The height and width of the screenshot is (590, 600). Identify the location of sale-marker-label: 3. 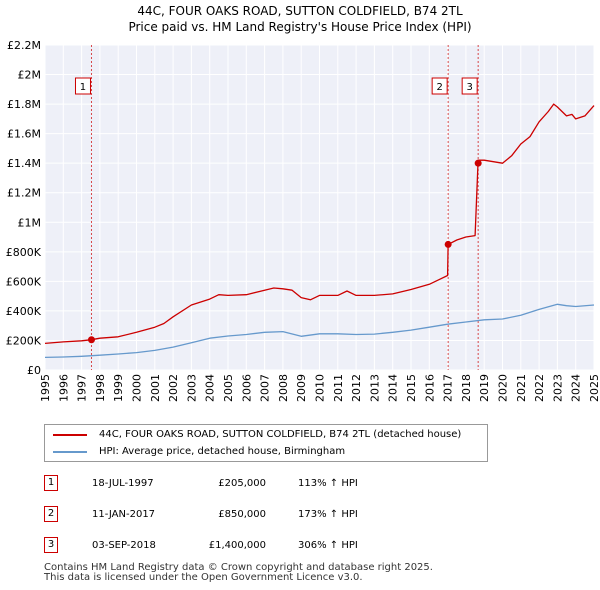
(469, 87).